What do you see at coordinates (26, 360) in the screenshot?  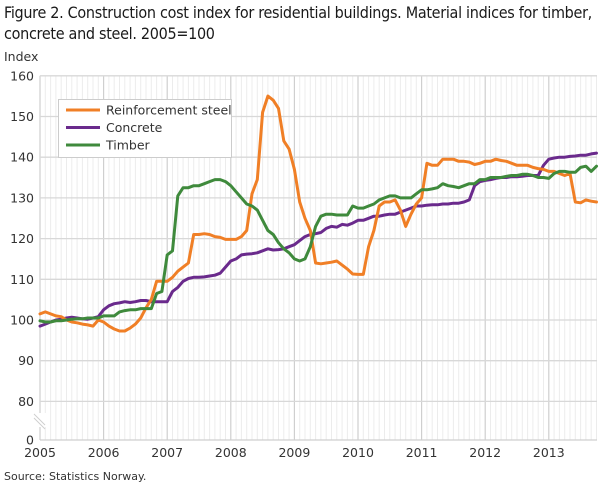 I see `y-tick-label: 90` at bounding box center [26, 360].